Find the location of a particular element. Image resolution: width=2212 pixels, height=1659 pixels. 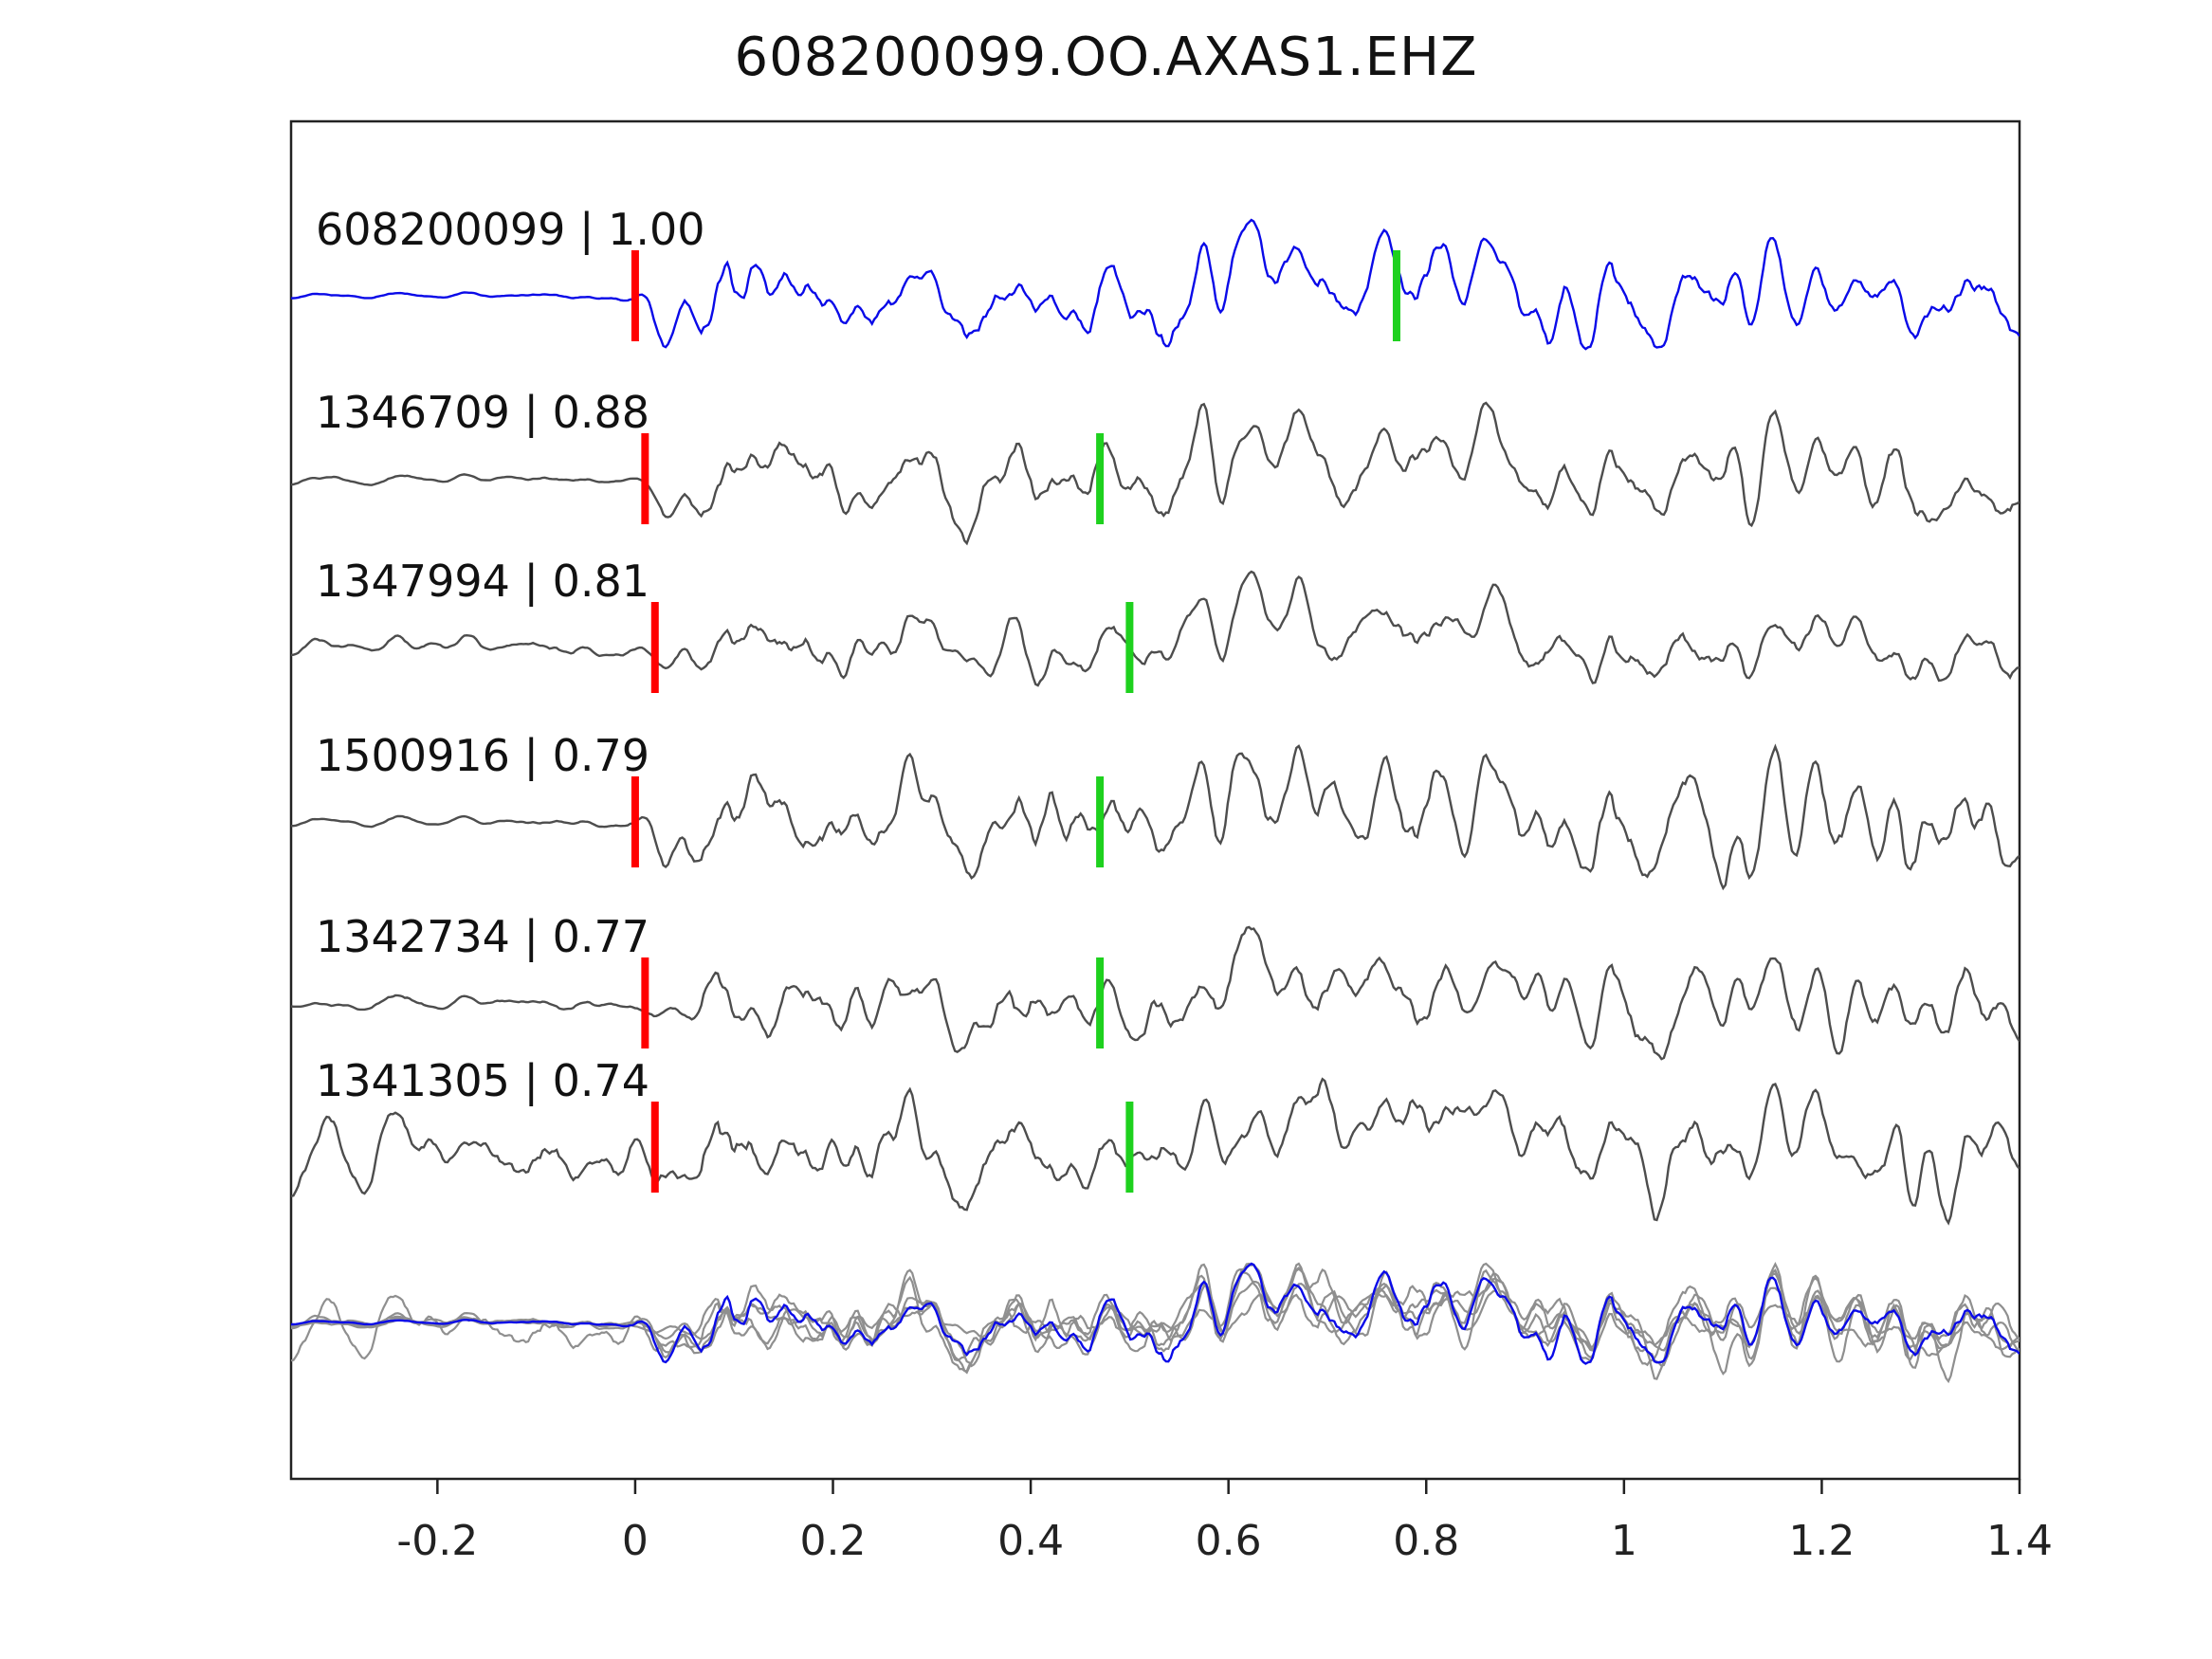

trace-label-1500916: 1500916 | 0.79 is located at coordinates (482, 756).